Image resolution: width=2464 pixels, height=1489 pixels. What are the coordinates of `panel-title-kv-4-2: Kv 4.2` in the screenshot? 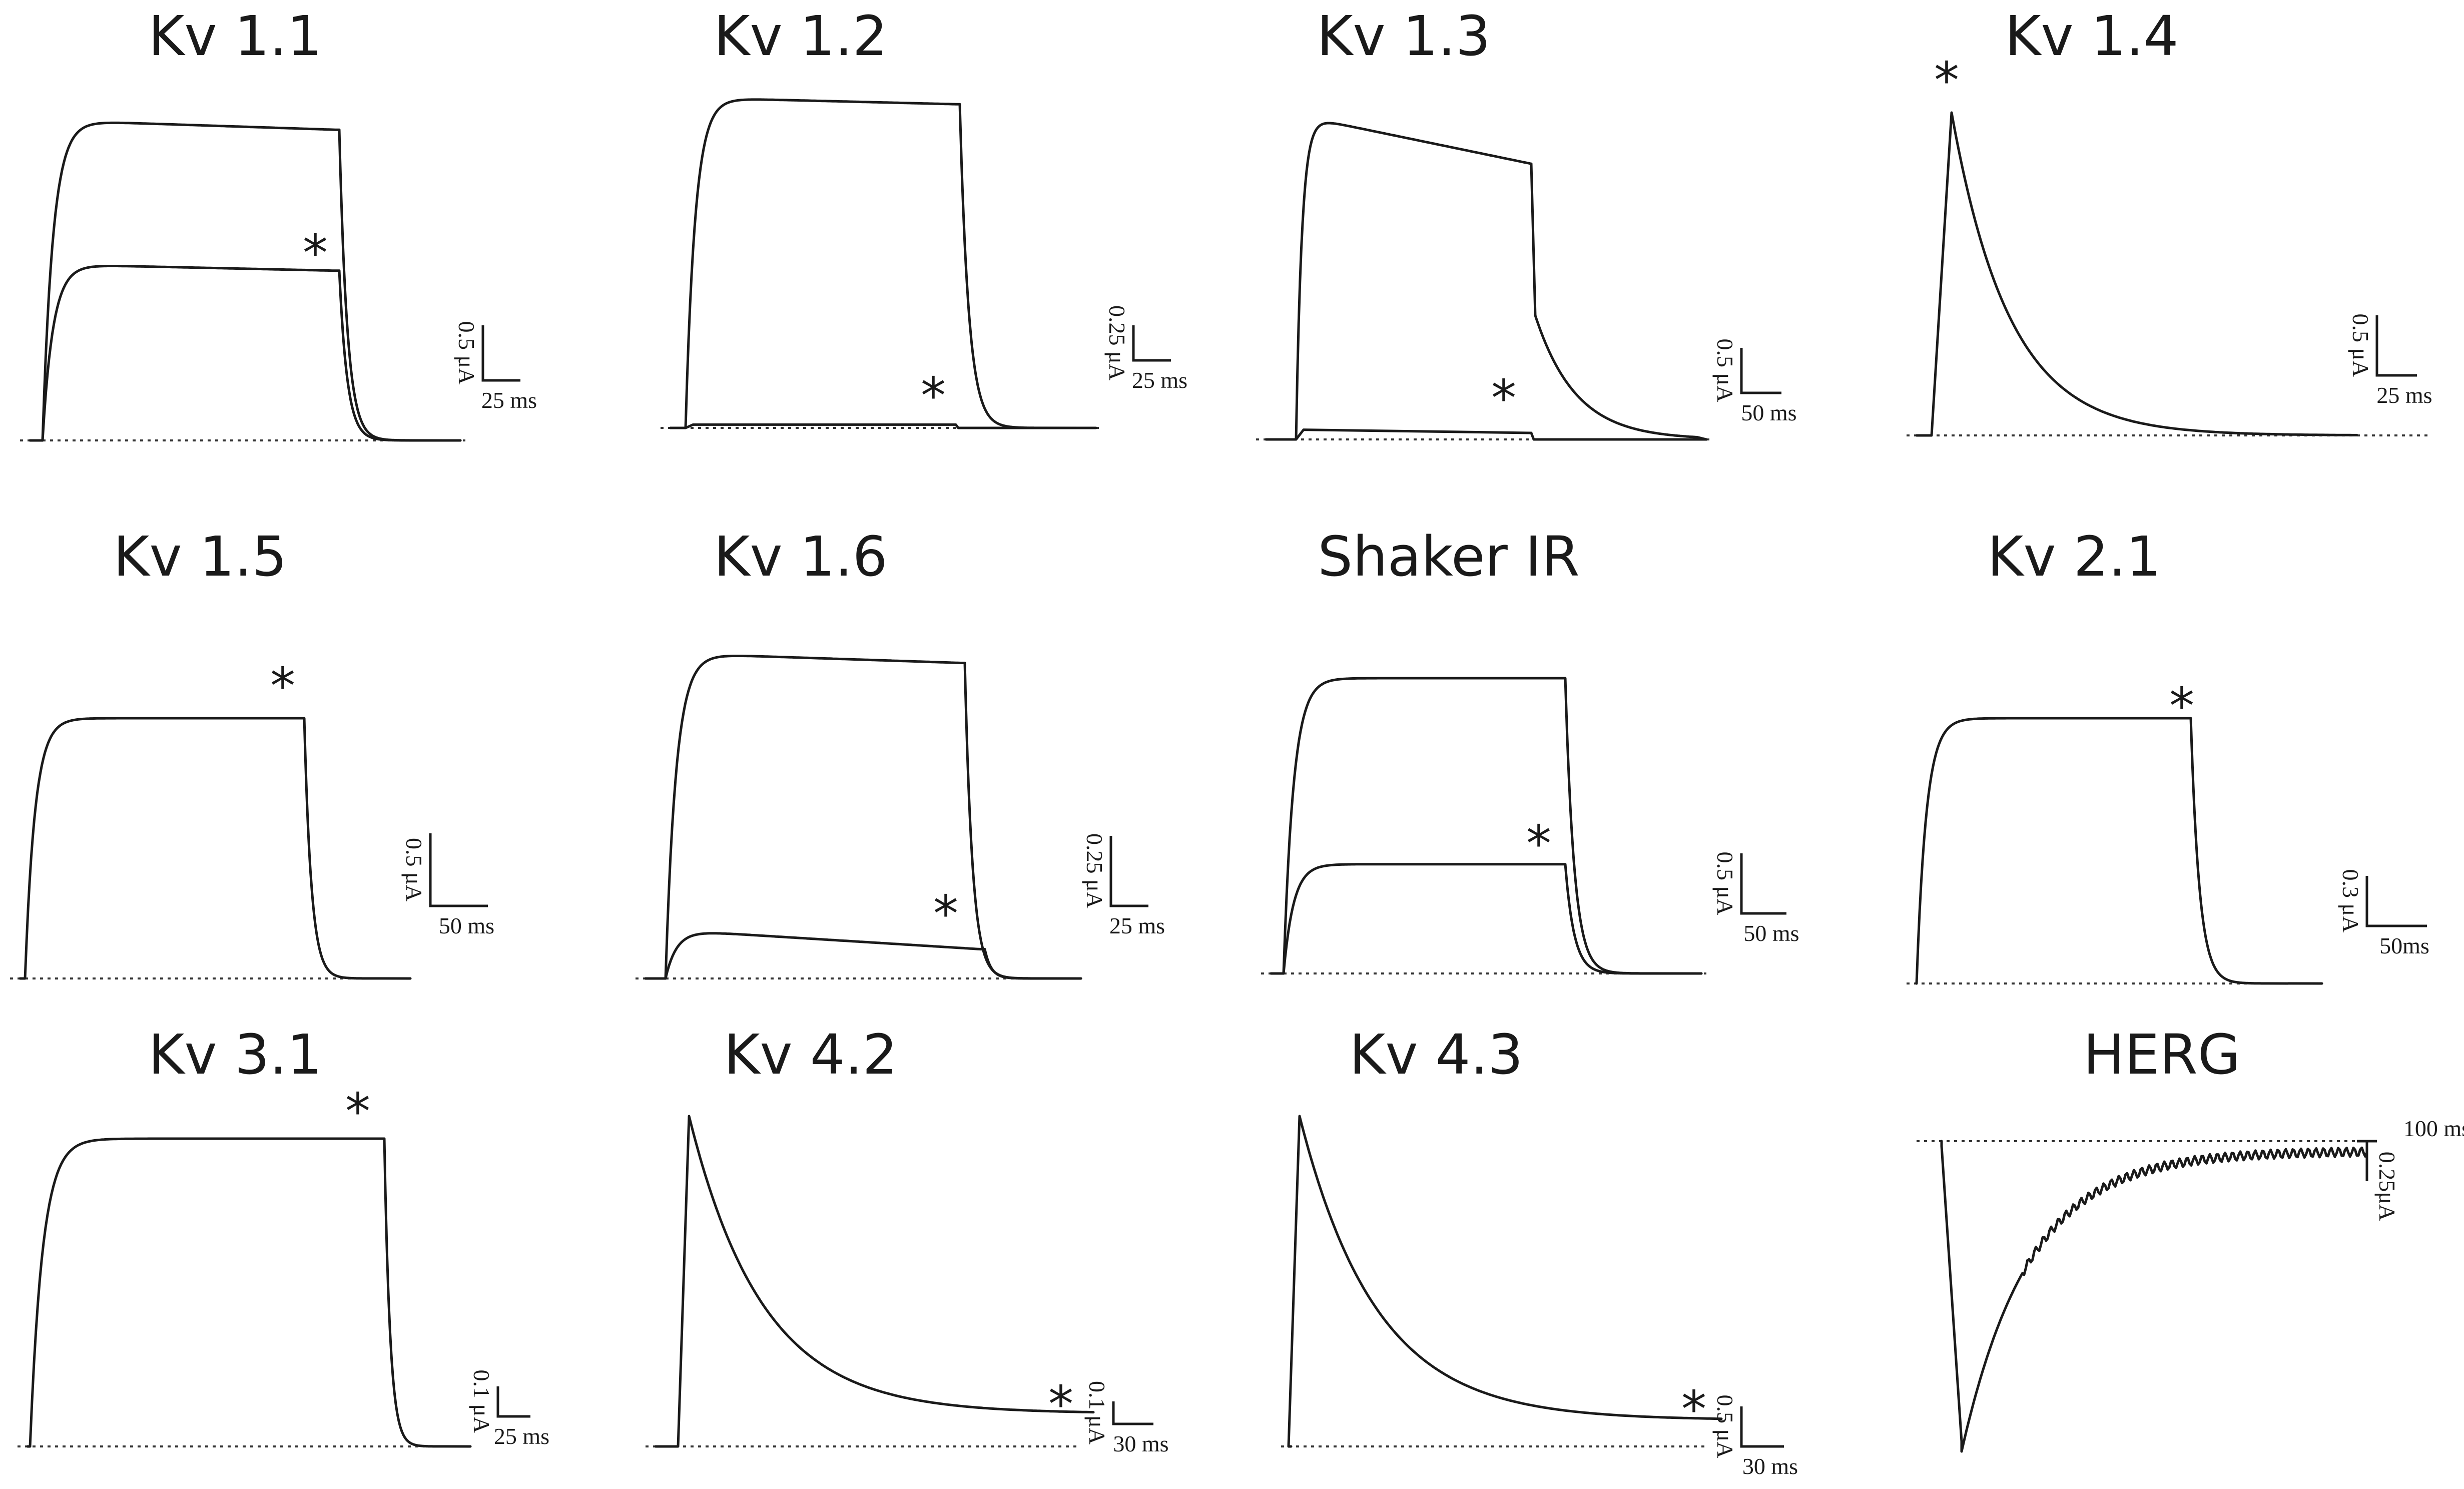 It's located at (811, 1055).